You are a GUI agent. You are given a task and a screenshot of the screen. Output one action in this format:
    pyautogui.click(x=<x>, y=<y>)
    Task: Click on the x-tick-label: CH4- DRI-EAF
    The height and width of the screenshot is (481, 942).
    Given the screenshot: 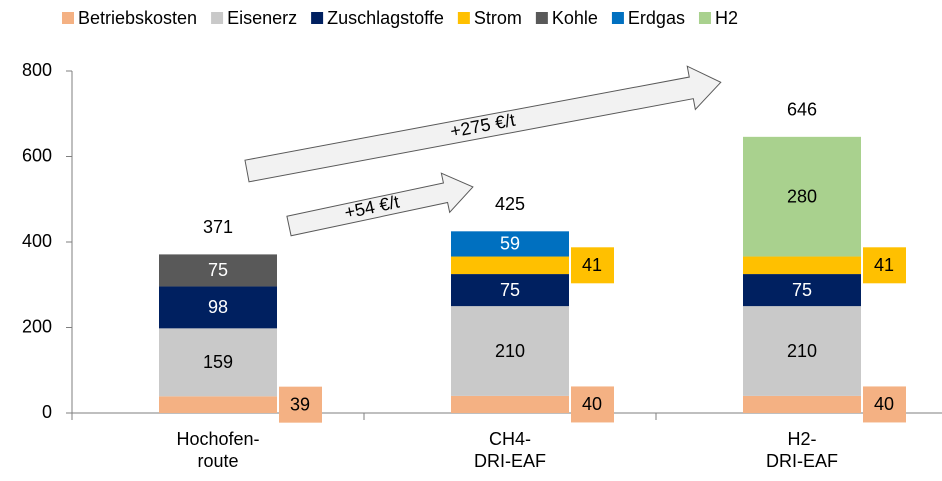 What is the action you would take?
    pyautogui.click(x=510, y=450)
    